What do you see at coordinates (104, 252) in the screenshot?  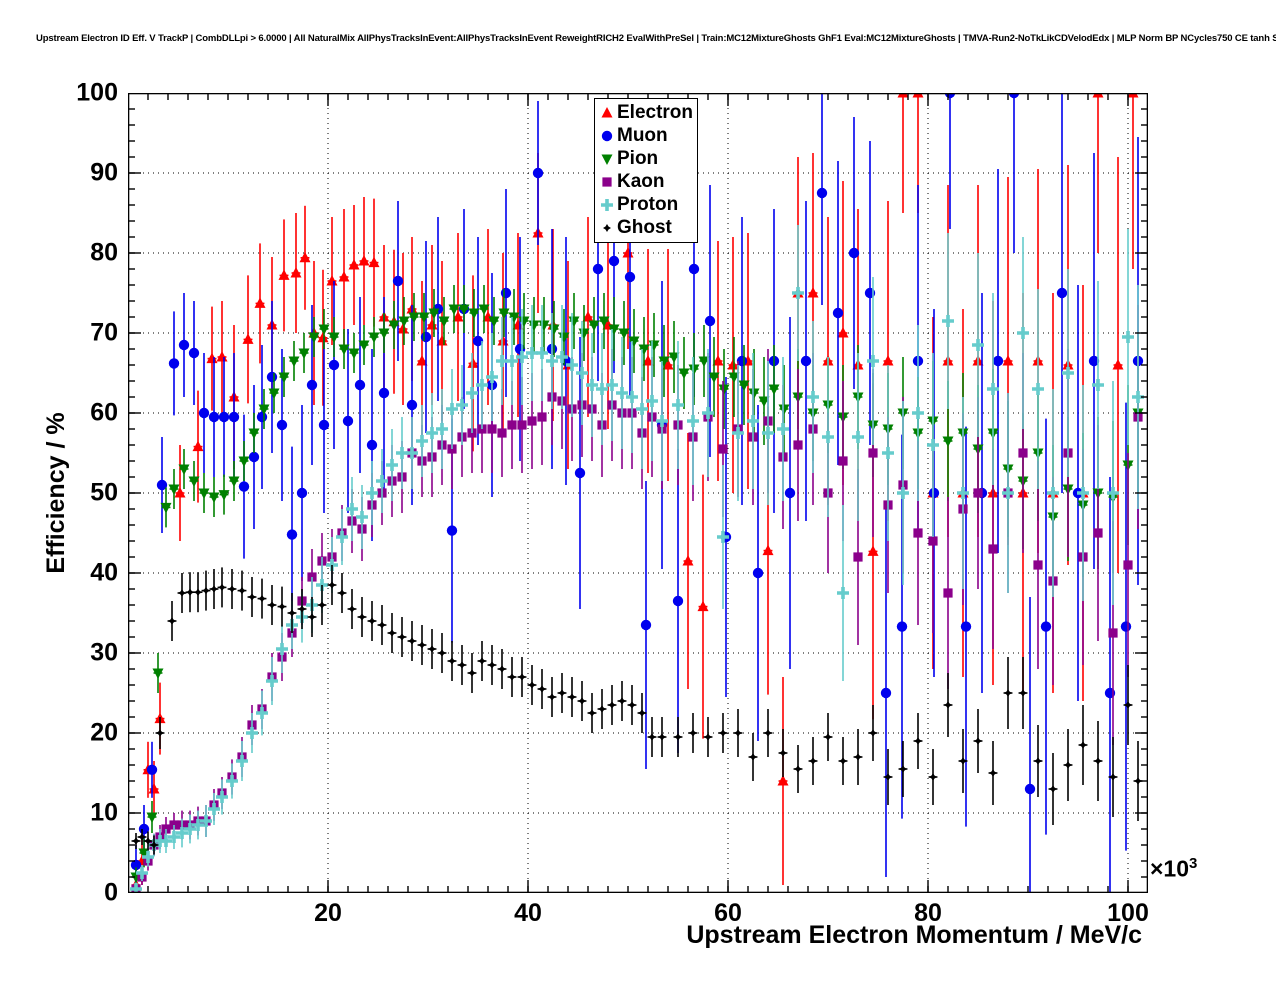 I see `y-tick-label: 80` at bounding box center [104, 252].